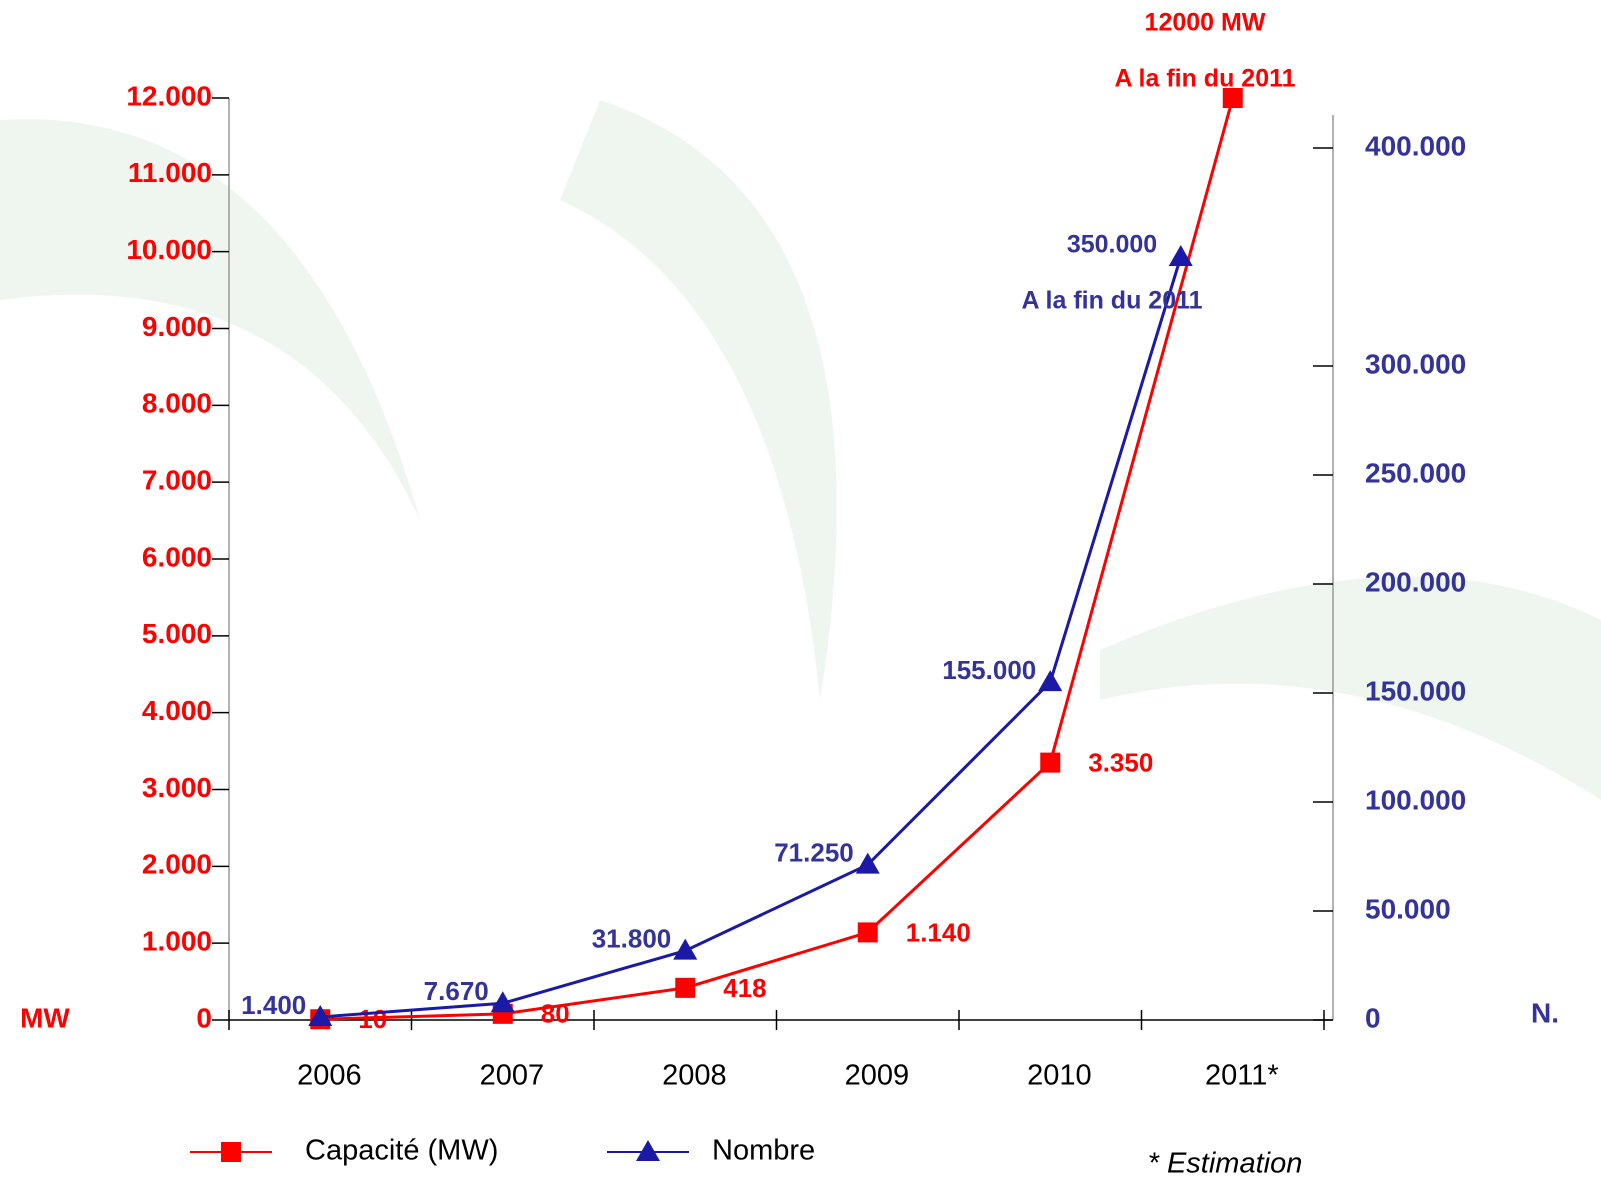 Image resolution: width=1601 pixels, height=1203 pixels. What do you see at coordinates (877, 1076) in the screenshot?
I see `x-tick-label: 2009` at bounding box center [877, 1076].